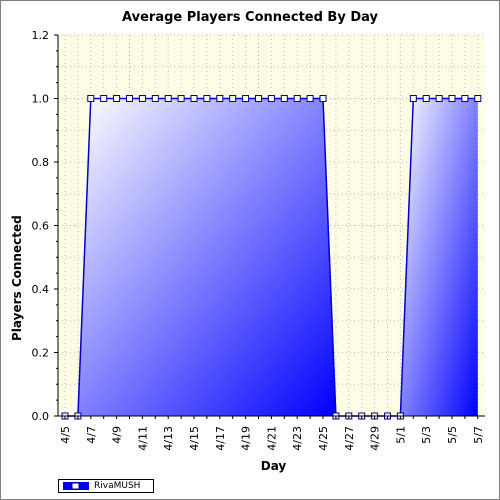  What do you see at coordinates (117, 486) in the screenshot?
I see `legend-label: RivaMUSH` at bounding box center [117, 486].